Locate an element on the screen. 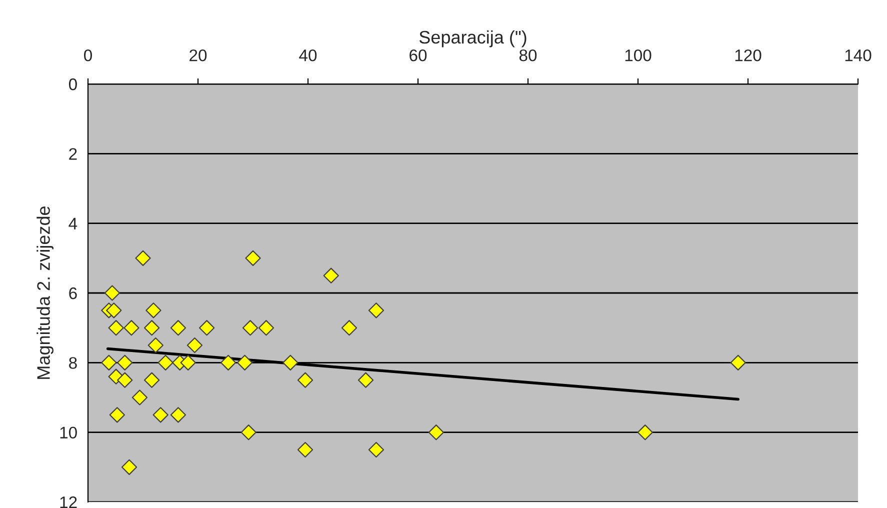 This screenshot has width=887, height=508. y-tick-label: 8 is located at coordinates (73, 363).